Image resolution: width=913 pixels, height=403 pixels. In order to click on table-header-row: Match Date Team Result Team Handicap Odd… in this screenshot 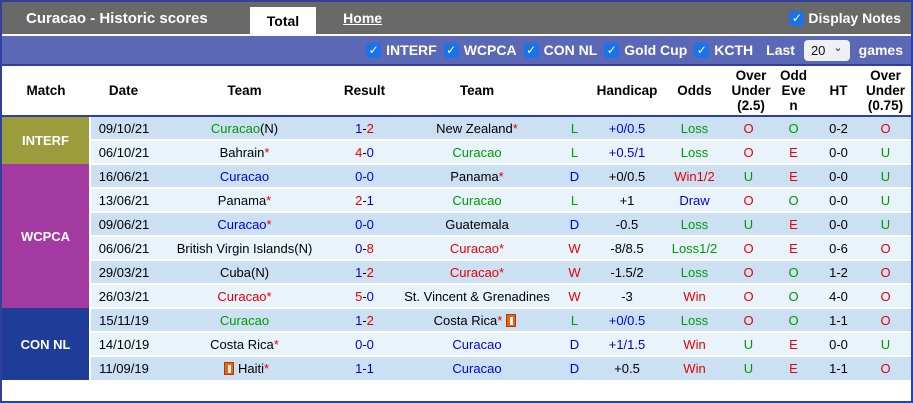, I will do `click(456, 91)`.